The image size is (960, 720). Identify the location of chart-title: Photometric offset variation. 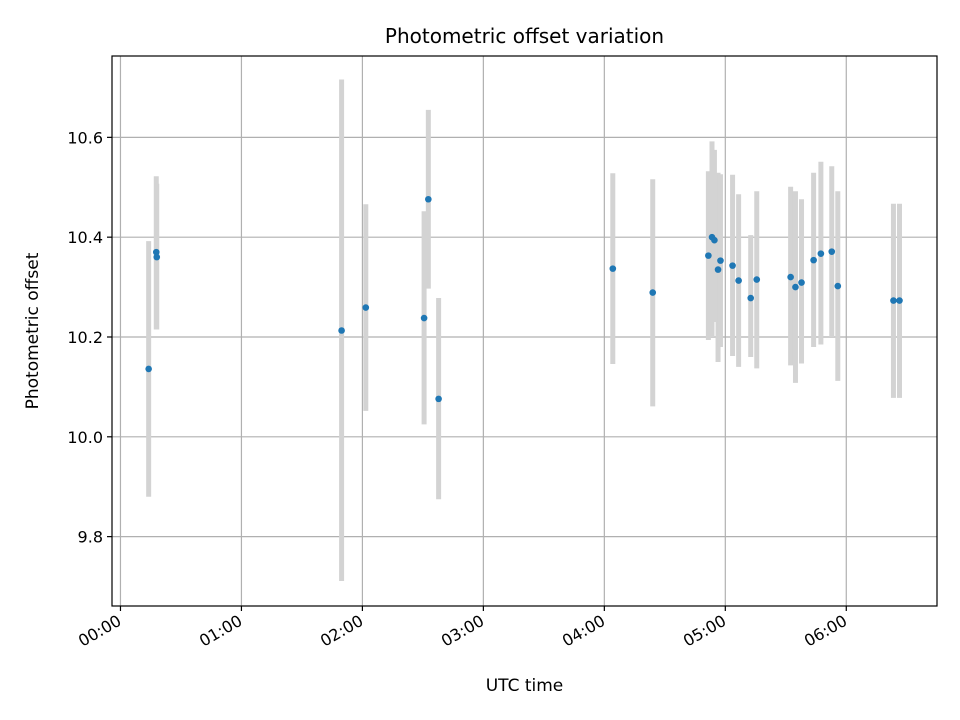
(524, 36).